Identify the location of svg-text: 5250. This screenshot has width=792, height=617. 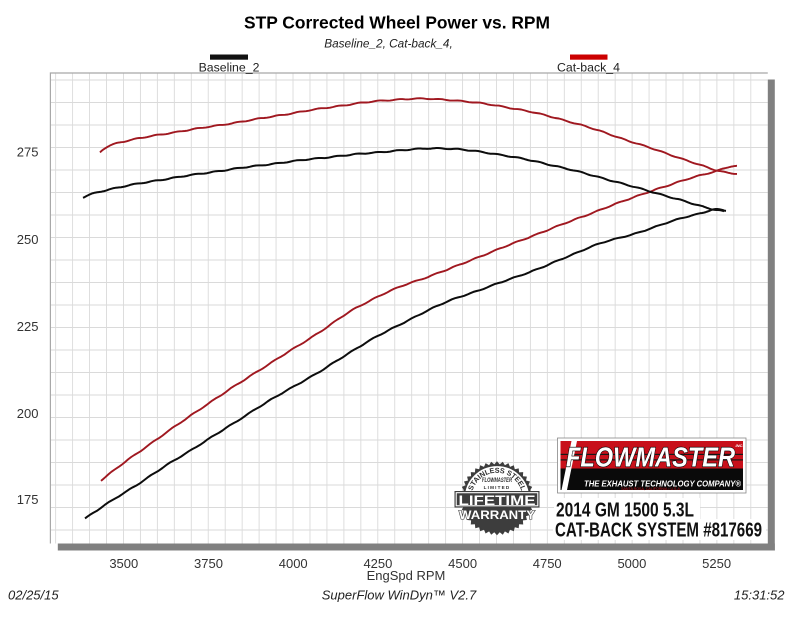
(716, 563).